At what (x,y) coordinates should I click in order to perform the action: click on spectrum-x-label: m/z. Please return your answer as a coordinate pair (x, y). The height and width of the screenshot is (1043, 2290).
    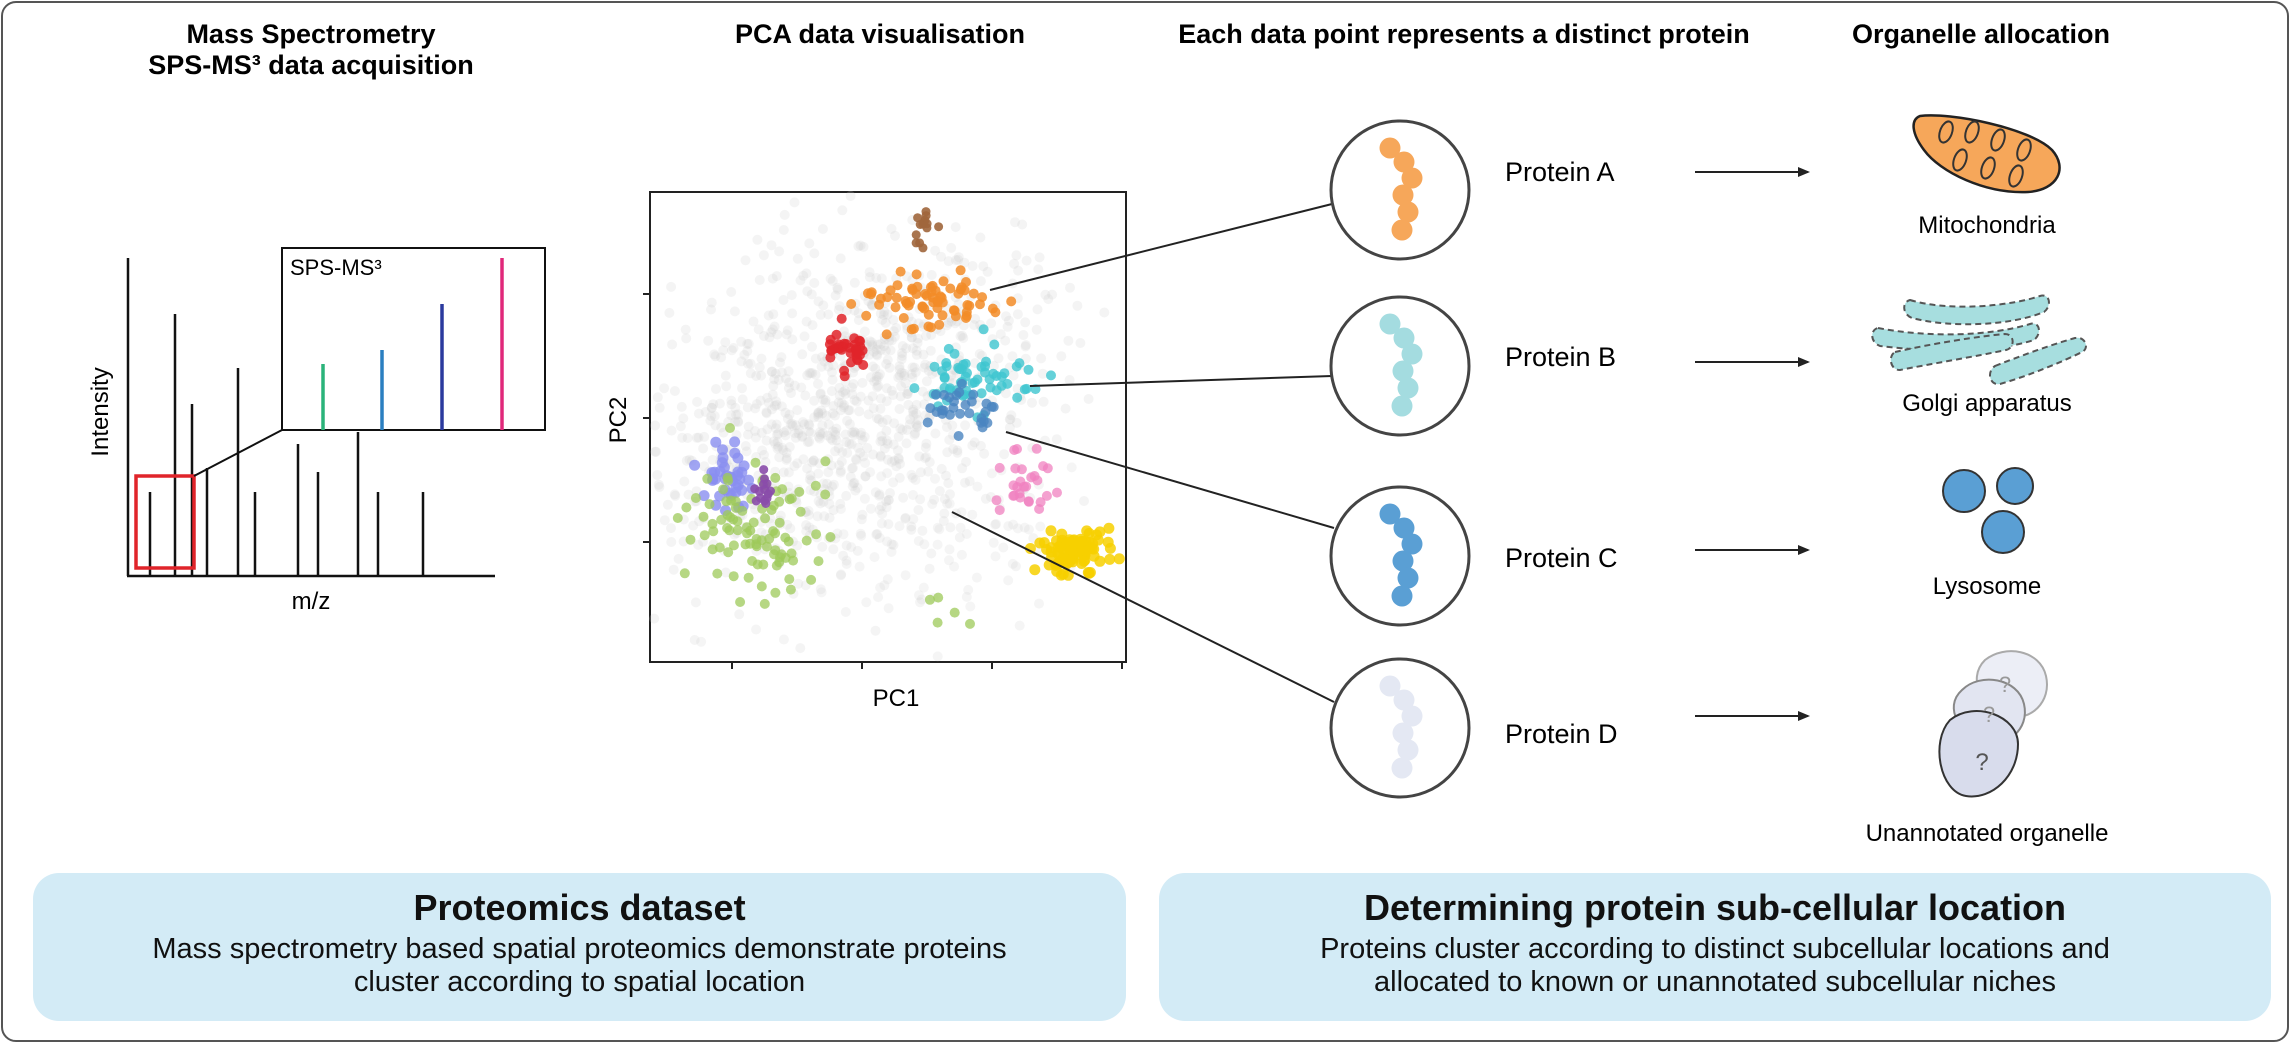
    Looking at the image, I should click on (311, 601).